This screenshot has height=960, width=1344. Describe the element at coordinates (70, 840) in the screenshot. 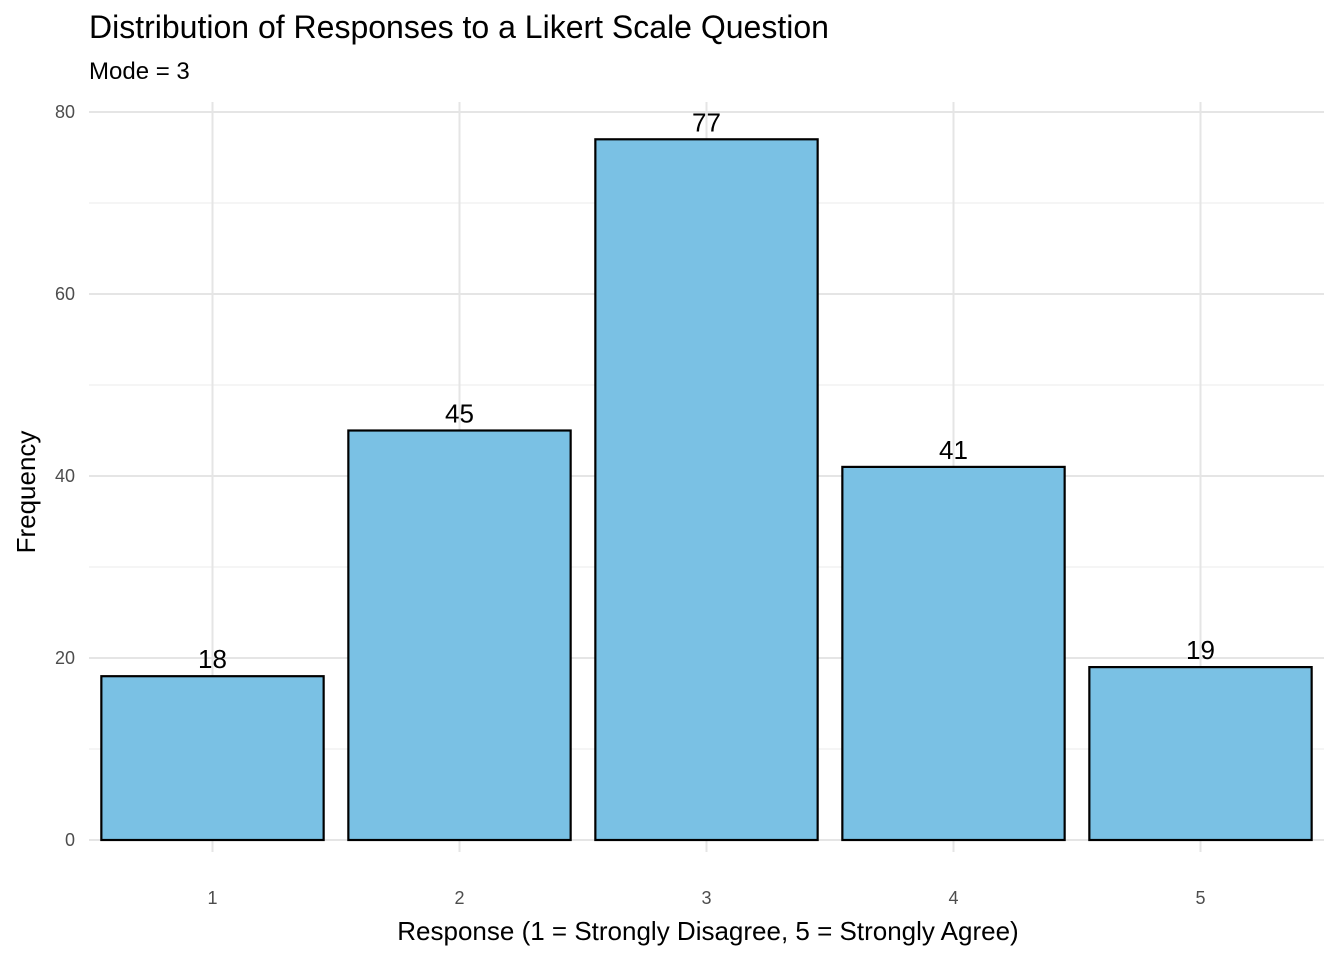

I see `y-tick-label: 0` at that location.